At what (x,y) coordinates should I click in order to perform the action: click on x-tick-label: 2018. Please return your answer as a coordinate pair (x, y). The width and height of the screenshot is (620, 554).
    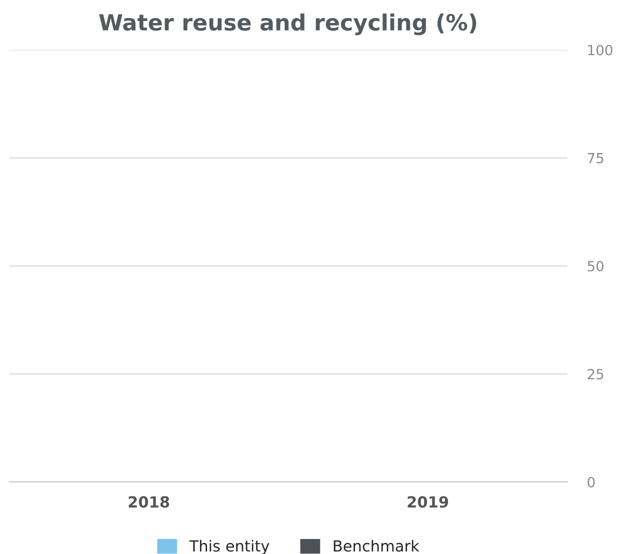
    Looking at the image, I should click on (149, 502).